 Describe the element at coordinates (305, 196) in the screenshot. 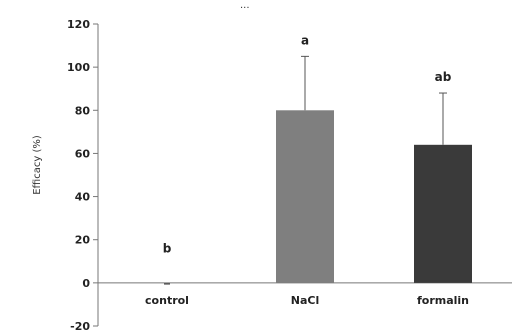

I see `bar-NaCl` at that location.